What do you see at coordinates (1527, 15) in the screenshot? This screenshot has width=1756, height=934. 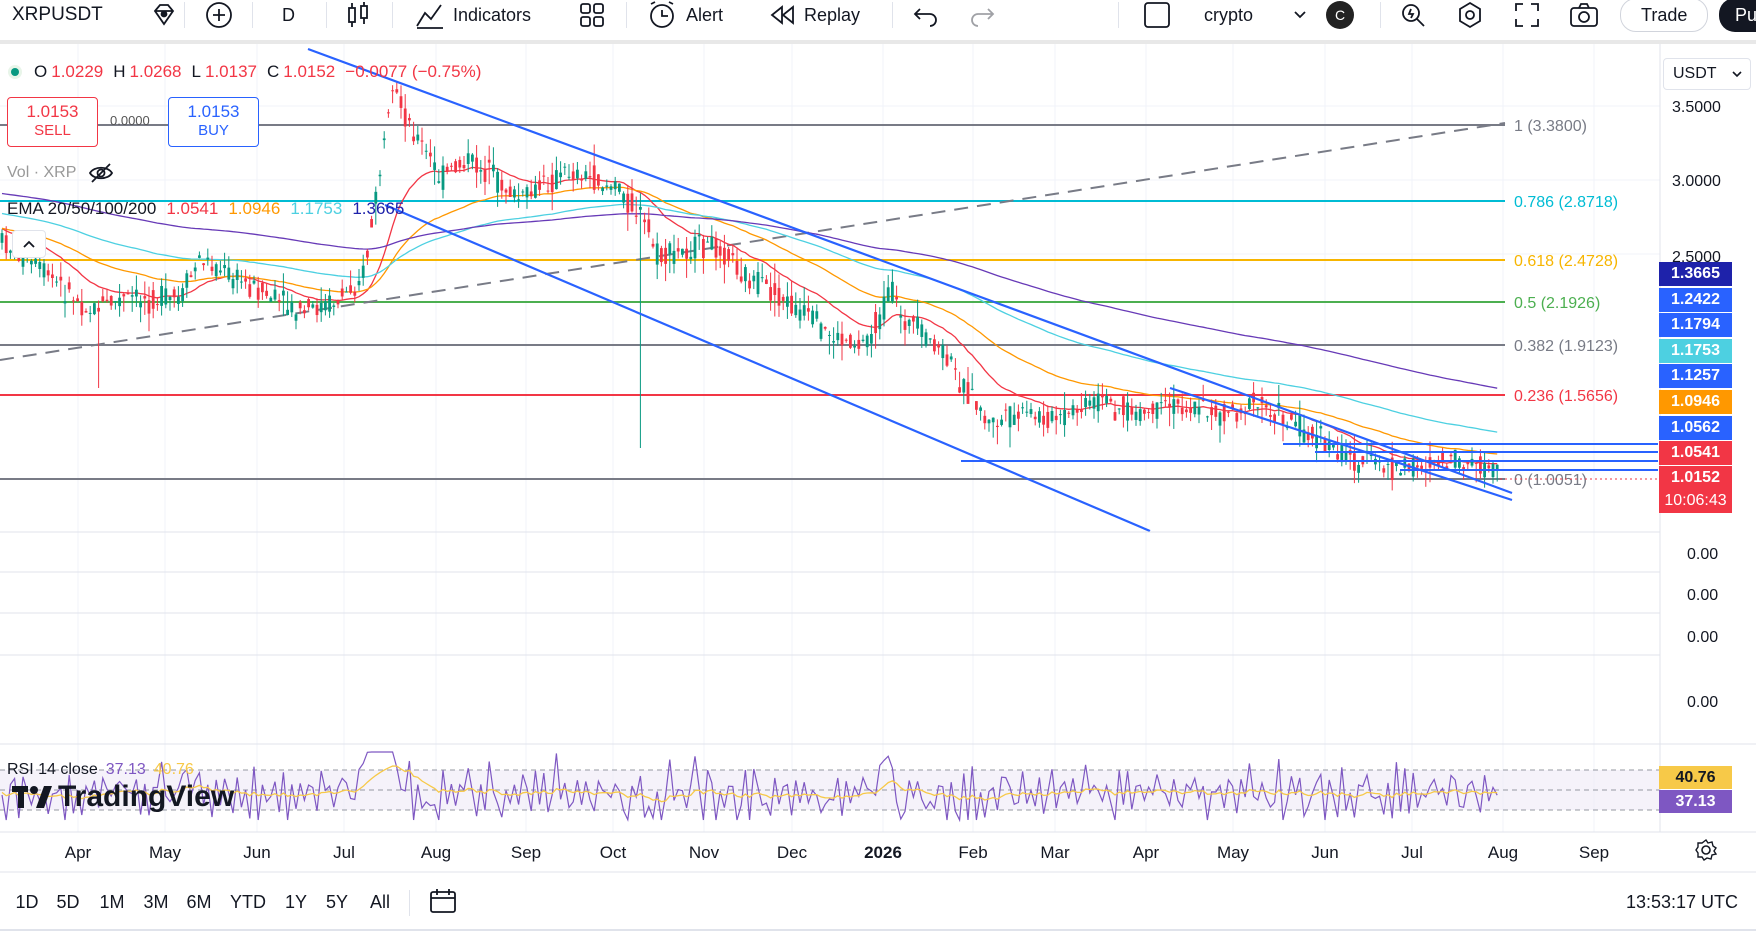 I see `fullscreen-icon` at bounding box center [1527, 15].